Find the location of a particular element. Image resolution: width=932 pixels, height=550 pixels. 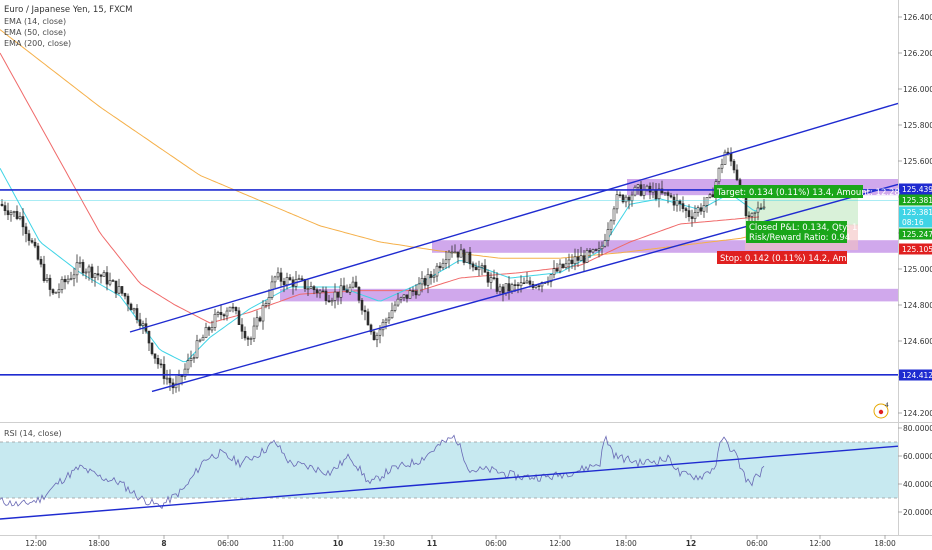

x-tick-label: 12 is located at coordinates (691, 543).